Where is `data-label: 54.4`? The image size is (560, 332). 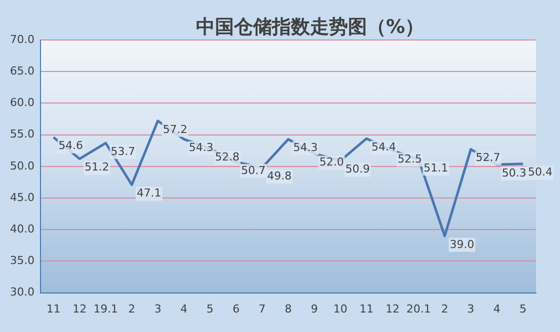 data-label: 54.4 is located at coordinates (383, 147).